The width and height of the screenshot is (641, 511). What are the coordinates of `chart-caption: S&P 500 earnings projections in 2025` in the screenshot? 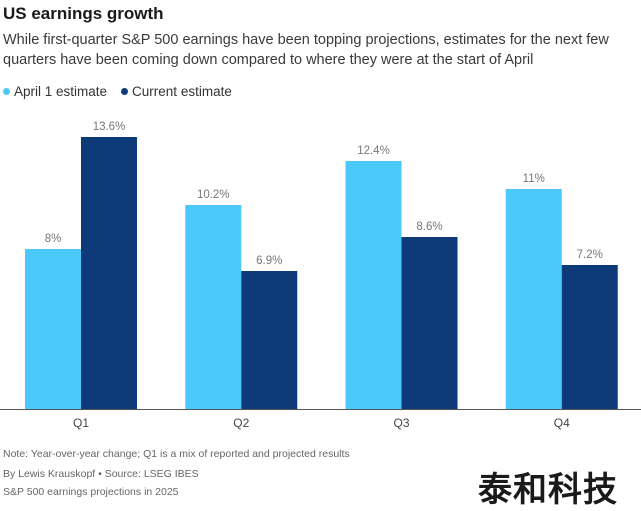 It's located at (91, 492).